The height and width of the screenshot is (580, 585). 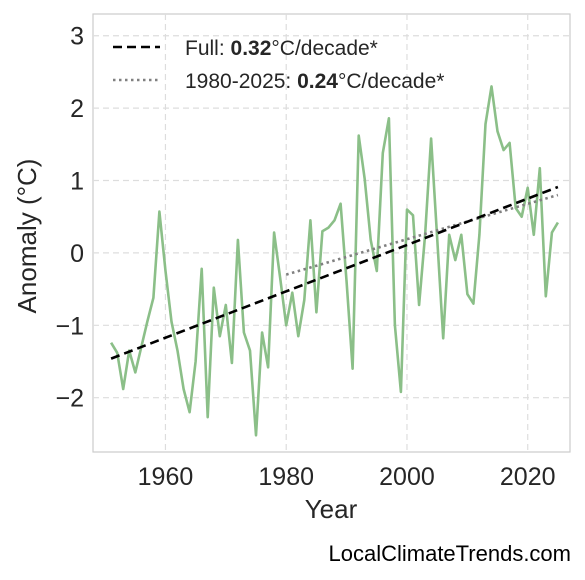 I want to click on legend-label-recent: 1980-2025: 0.24°C/decade*, so click(x=314, y=81).